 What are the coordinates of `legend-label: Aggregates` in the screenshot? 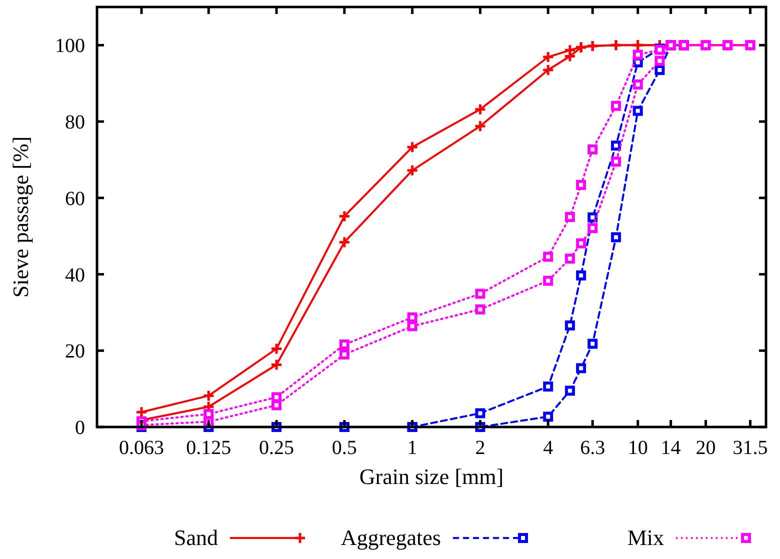 It's located at (390, 537).